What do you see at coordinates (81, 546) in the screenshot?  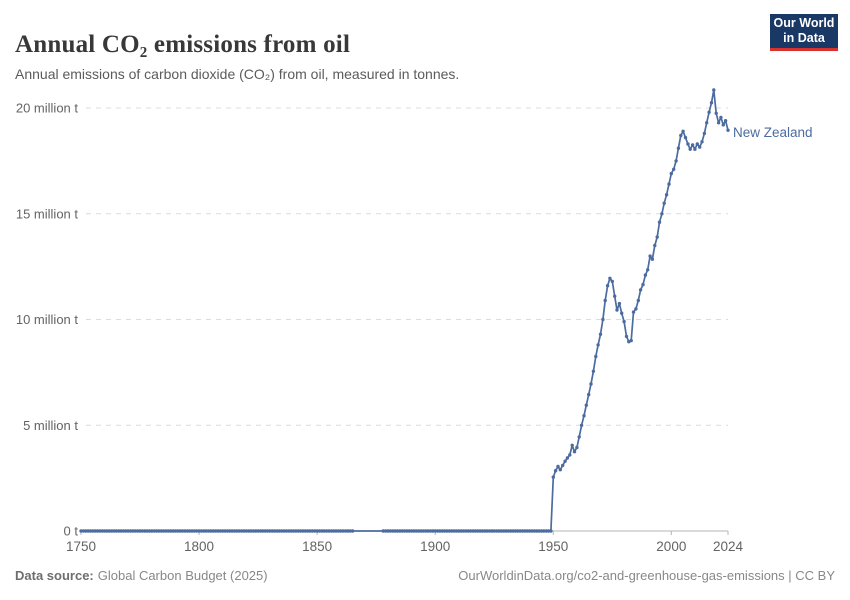 I see `x-tick-label: 1750` at bounding box center [81, 546].